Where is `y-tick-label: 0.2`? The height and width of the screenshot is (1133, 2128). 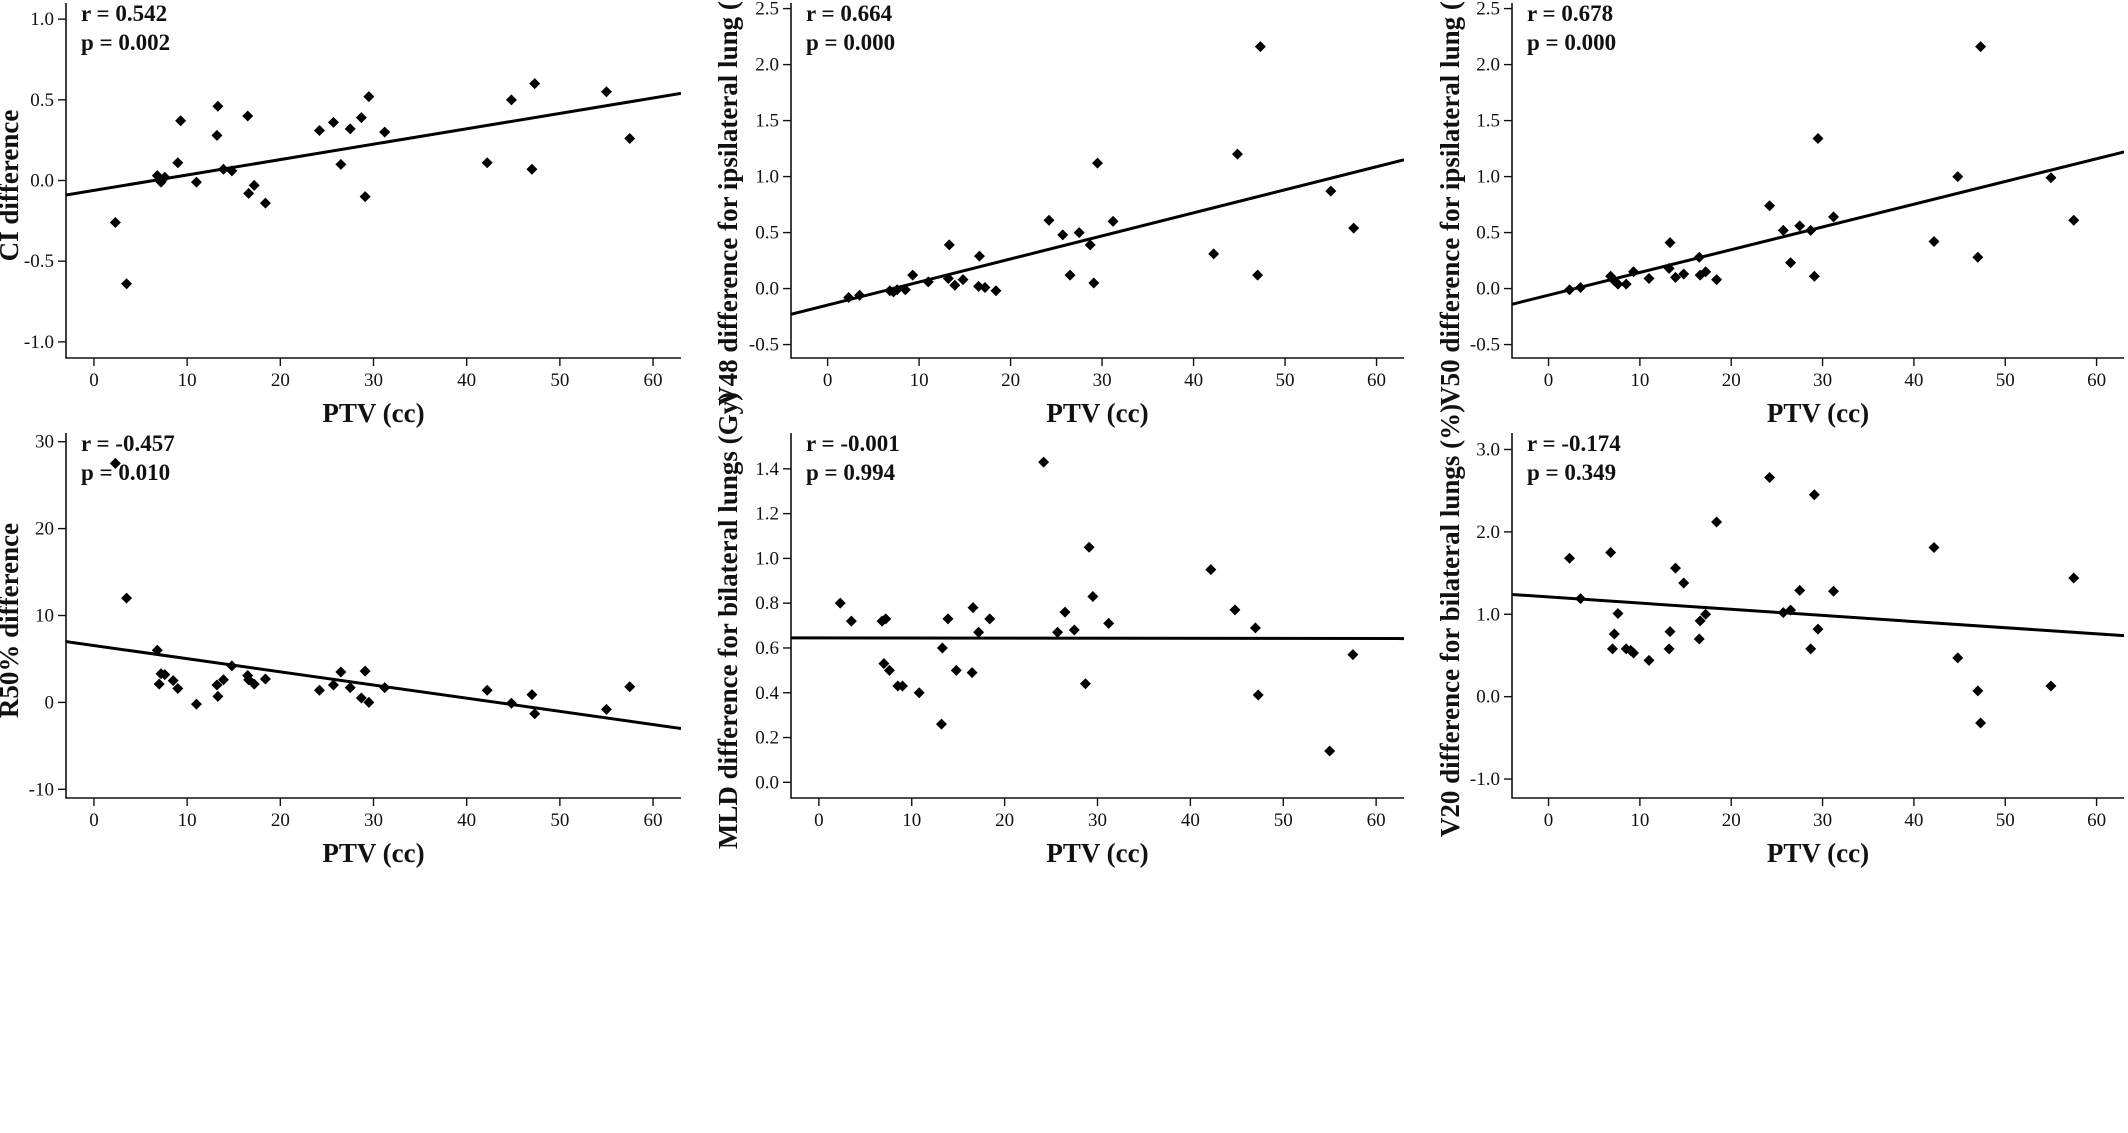 y-tick-label: 0.2 is located at coordinates (767, 738).